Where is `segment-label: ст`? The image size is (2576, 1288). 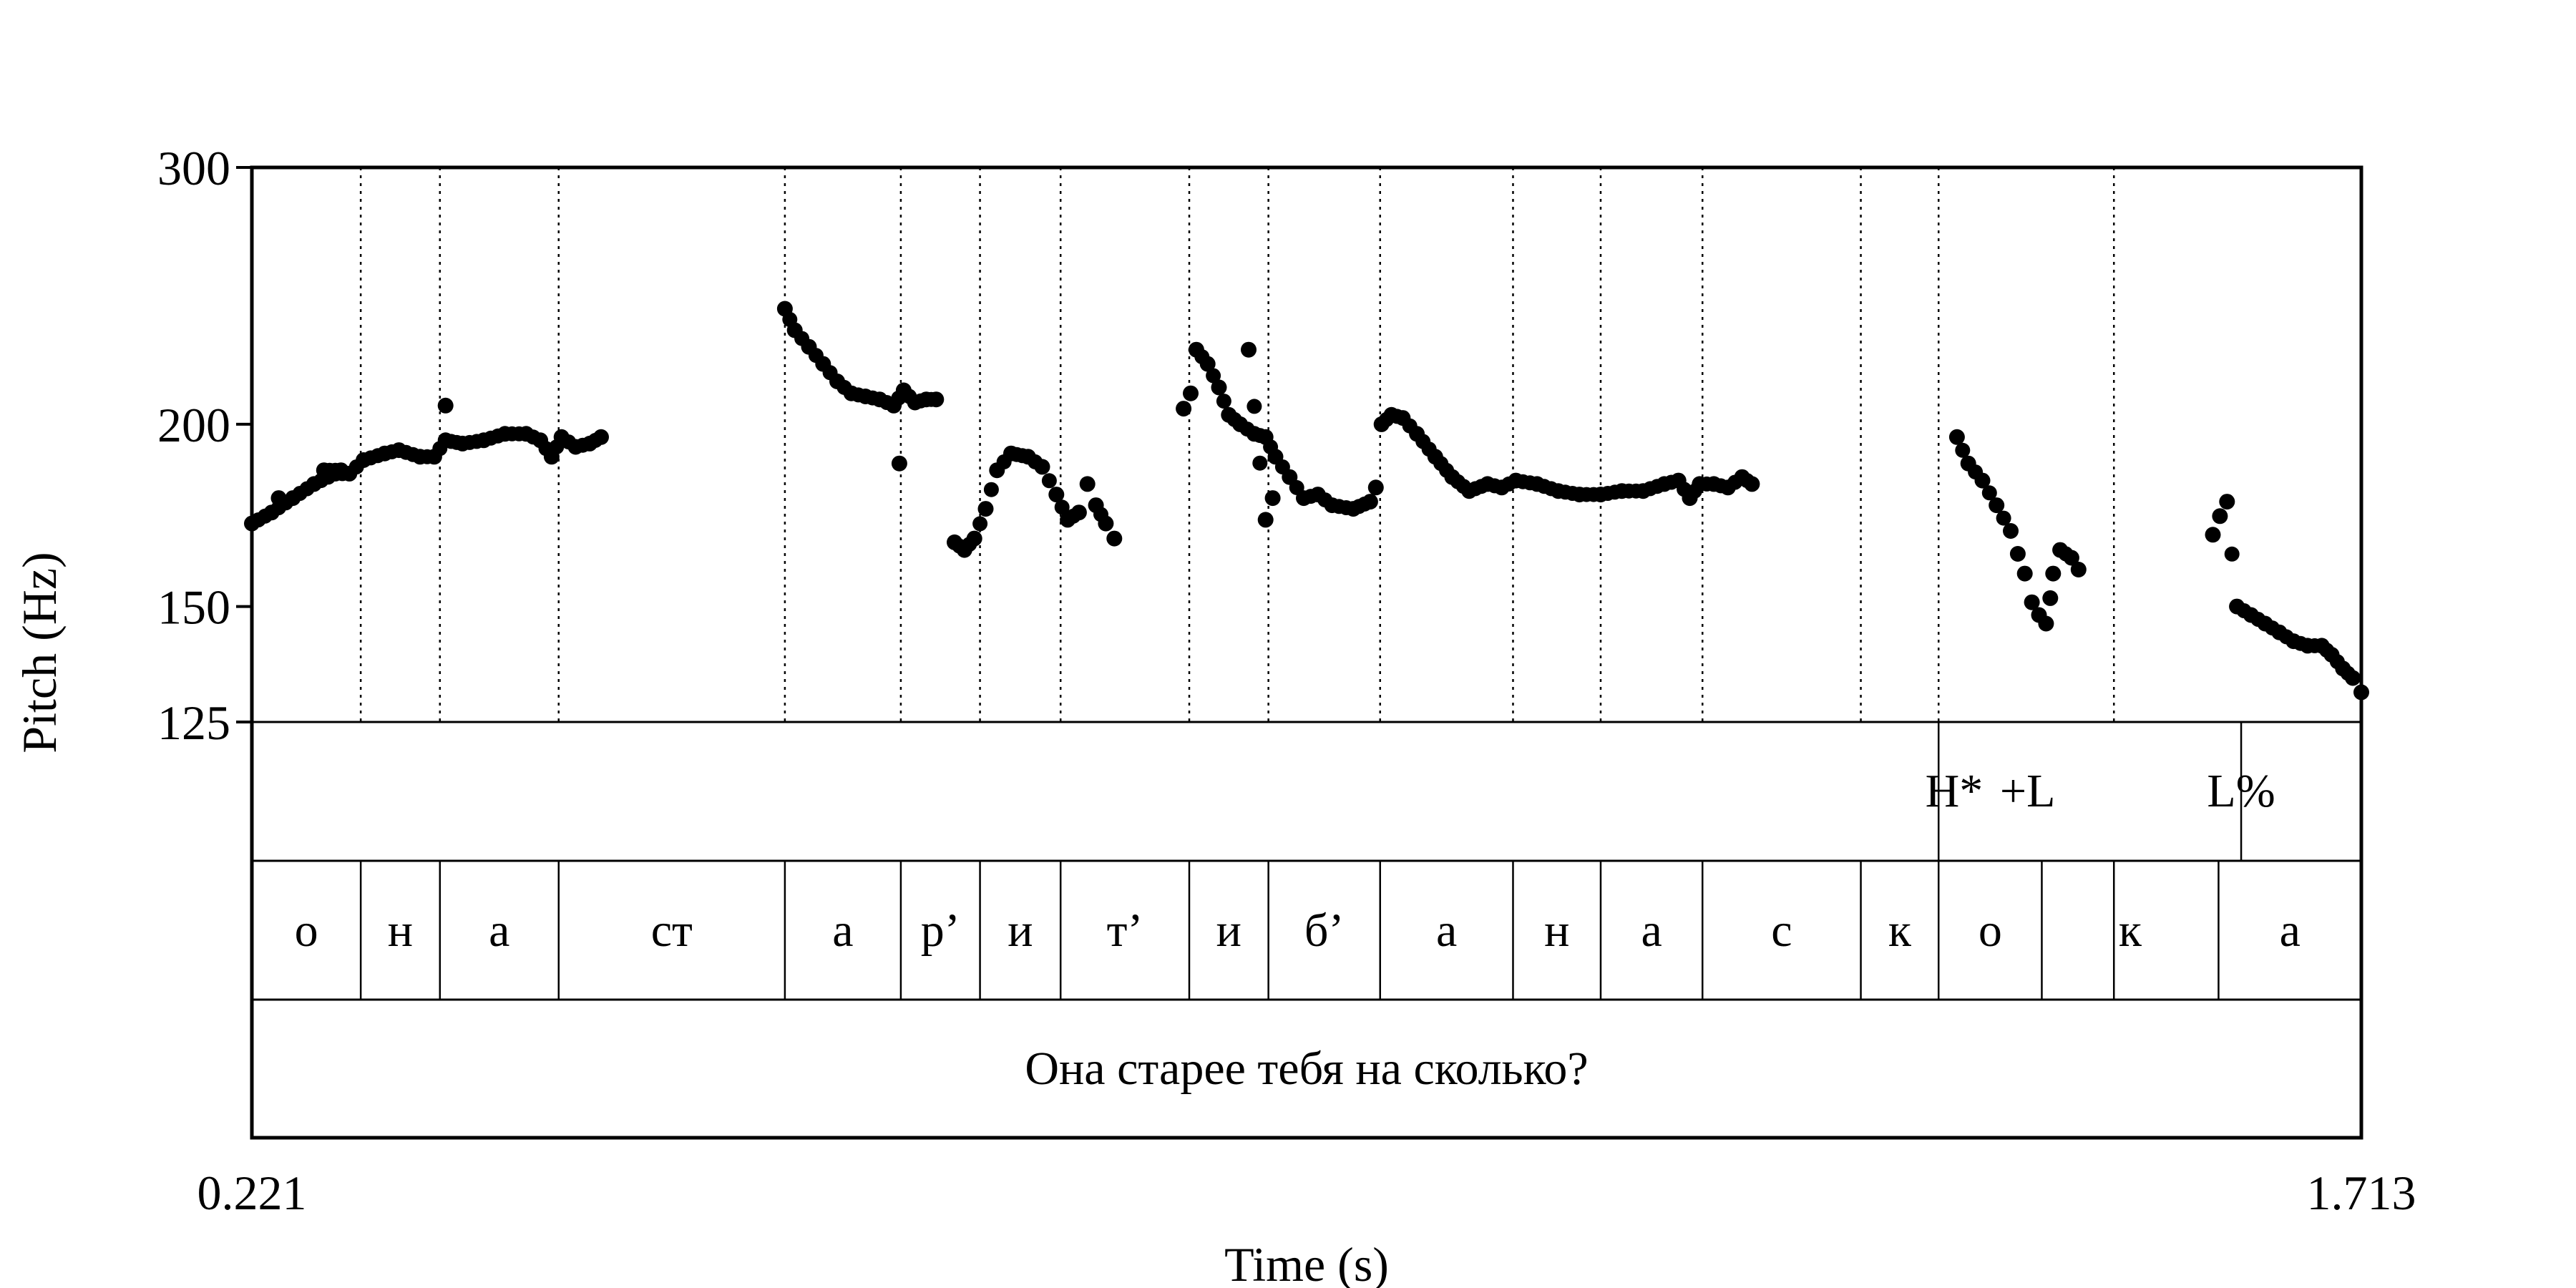
segment-label: ст is located at coordinates (672, 930).